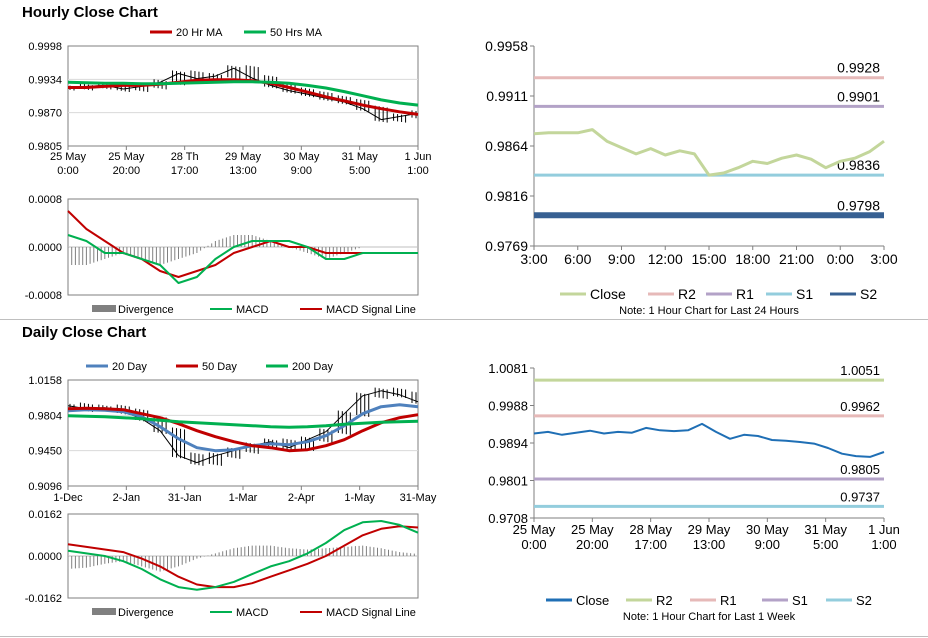  Describe the element at coordinates (185, 498) in the screenshot. I see `x-tick-label: 31-Jan` at that location.